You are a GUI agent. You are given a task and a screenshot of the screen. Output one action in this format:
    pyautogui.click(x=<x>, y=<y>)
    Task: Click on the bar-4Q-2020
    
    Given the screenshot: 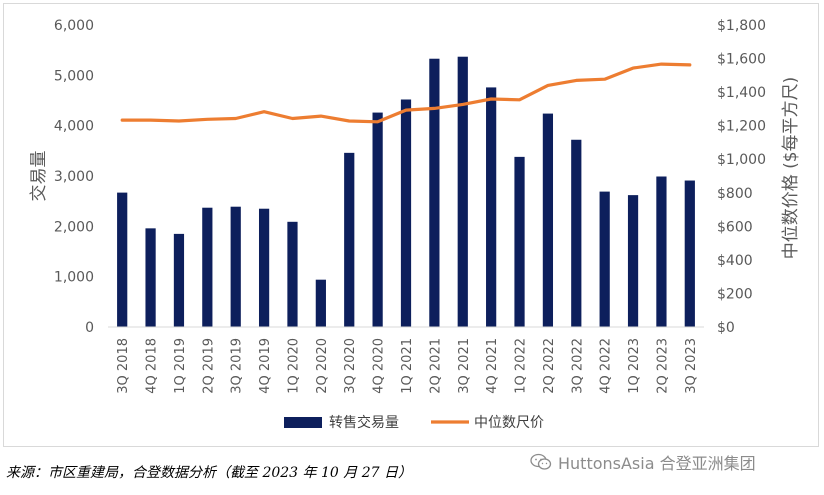 What is the action you would take?
    pyautogui.click(x=377, y=219)
    